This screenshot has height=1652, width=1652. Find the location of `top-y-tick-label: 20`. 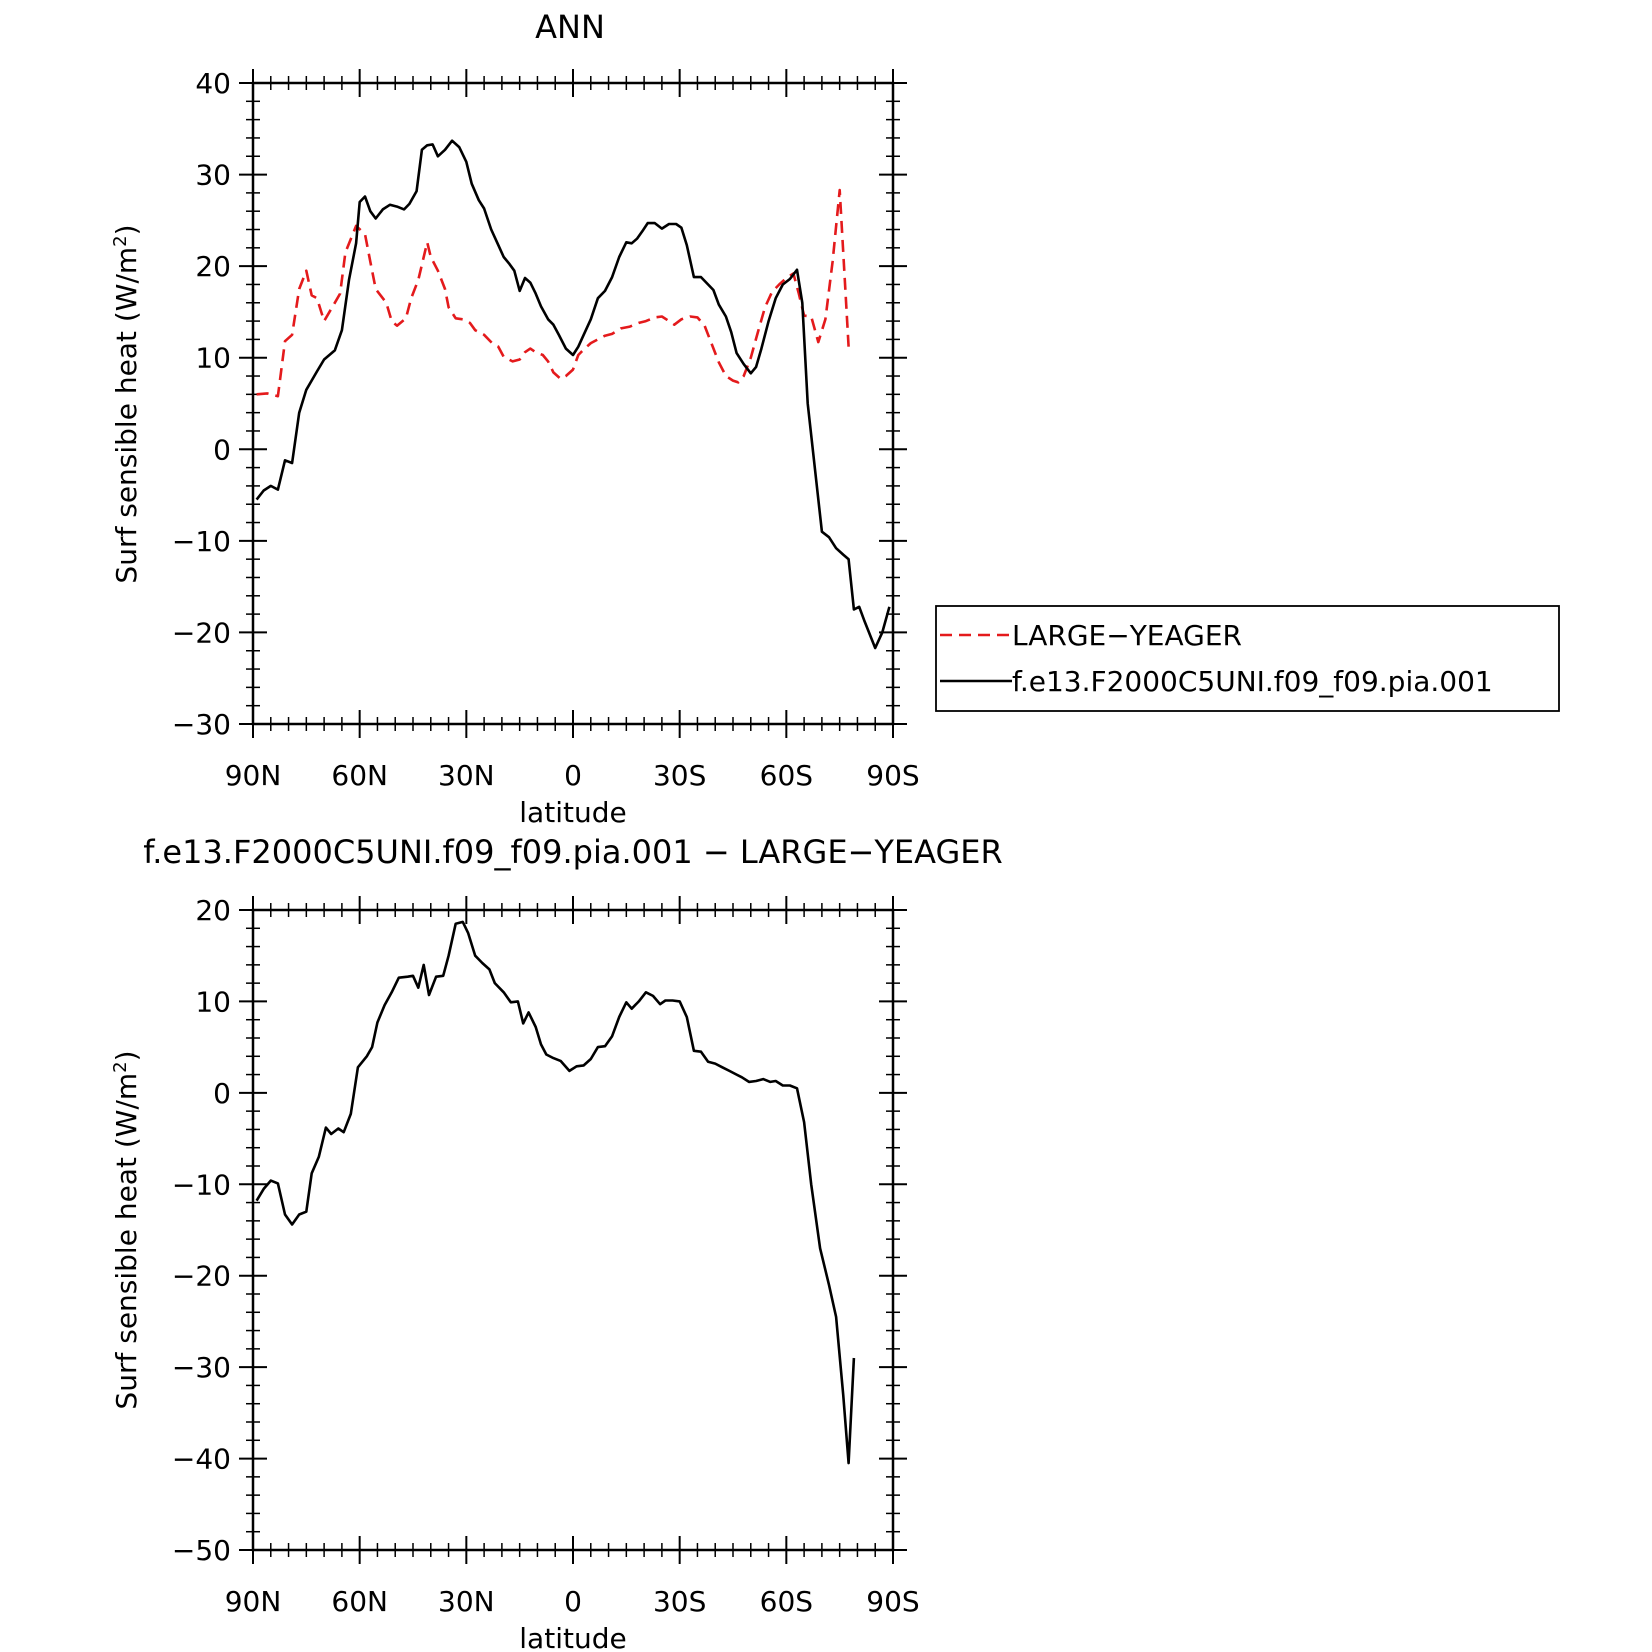

top-y-tick-label: 20 is located at coordinates (213, 266).